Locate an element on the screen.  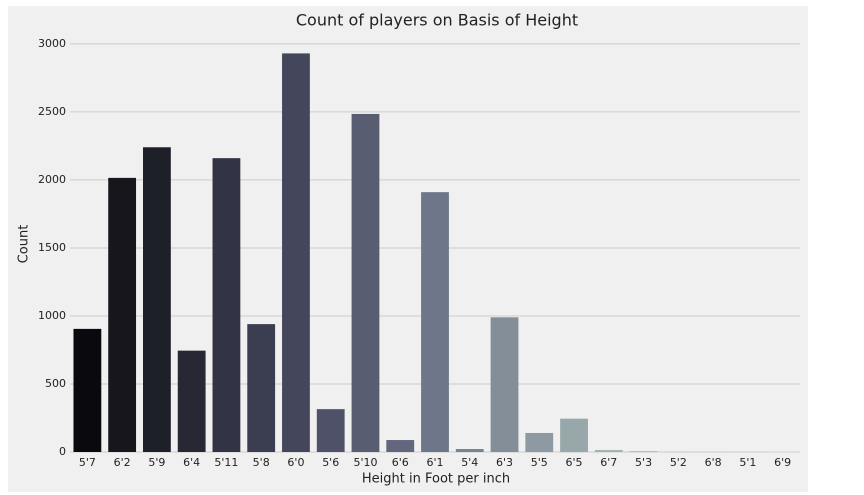
x-tick-label: 5'9 is located at coordinates (156, 462).